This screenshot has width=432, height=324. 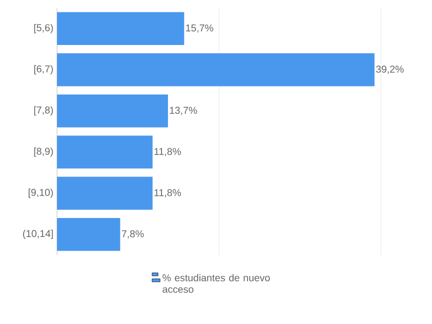 What do you see at coordinates (43, 111) in the screenshot?
I see `y-tick-label: [7,8)` at bounding box center [43, 111].